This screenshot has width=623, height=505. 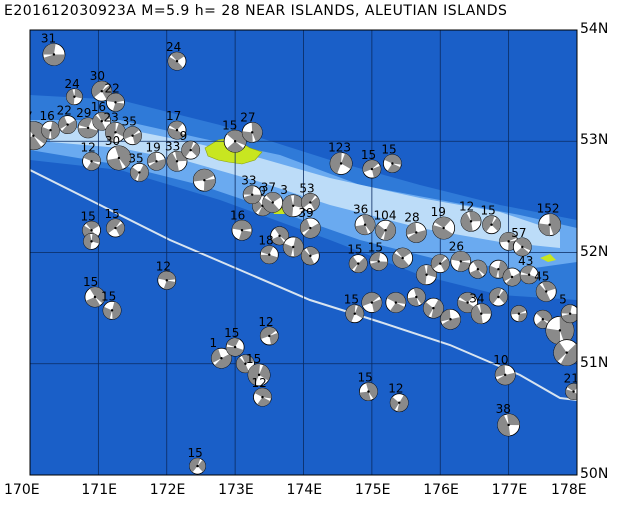 I want to click on latitude-tick-label: 54N, so click(x=594, y=29).